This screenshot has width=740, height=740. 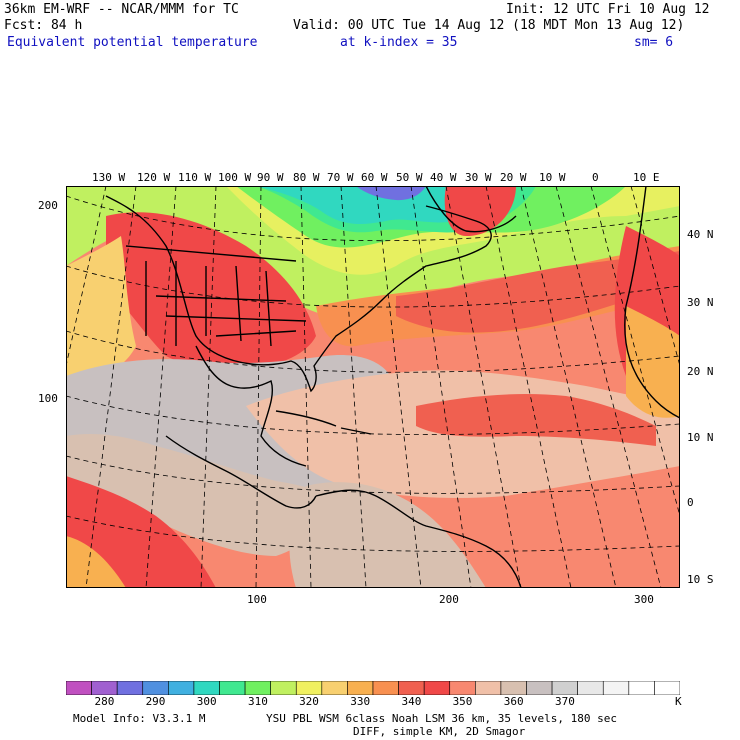 What do you see at coordinates (121, 9) in the screenshot?
I see `model-title: 36km EM-WRF -- NCAR/MMM for TC` at bounding box center [121, 9].